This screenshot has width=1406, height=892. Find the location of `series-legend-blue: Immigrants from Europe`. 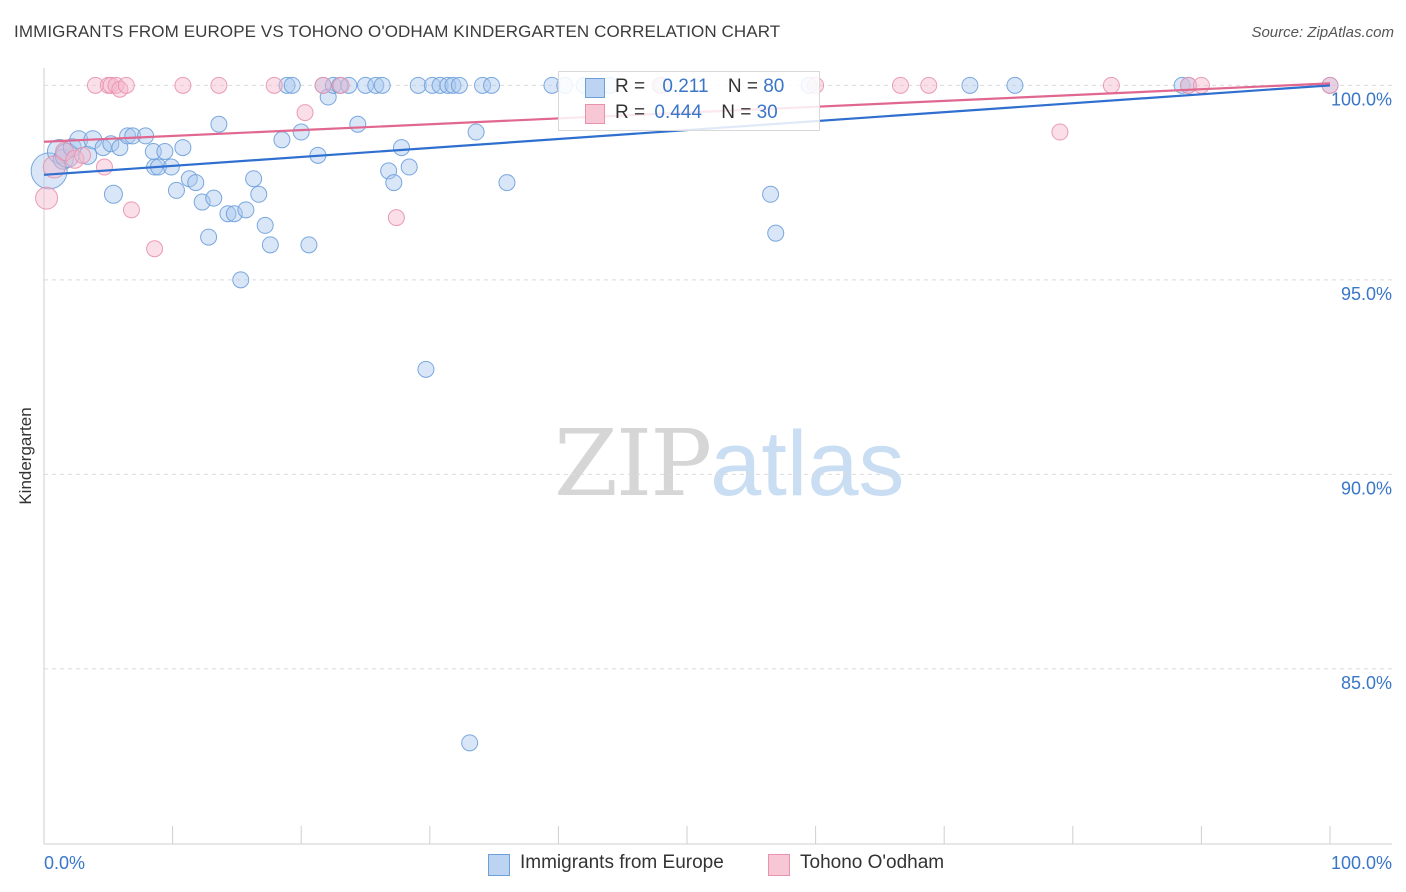

series-legend-blue: Immigrants from Europe is located at coordinates (606, 864).